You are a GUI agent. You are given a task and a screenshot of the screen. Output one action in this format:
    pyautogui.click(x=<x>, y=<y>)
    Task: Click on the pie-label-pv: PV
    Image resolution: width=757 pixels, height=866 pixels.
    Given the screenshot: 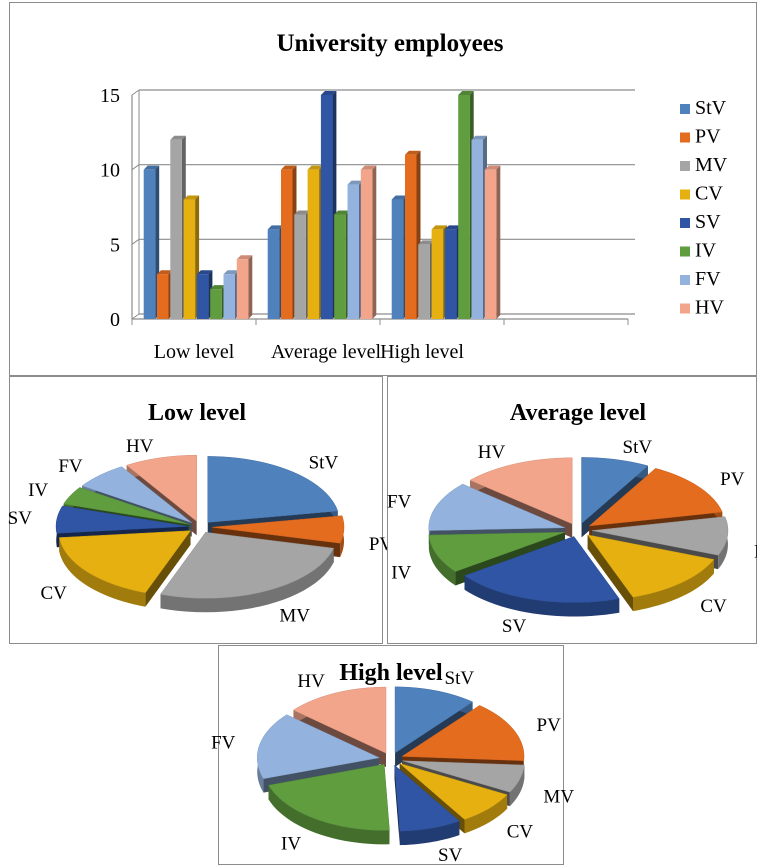 What is the action you would take?
    pyautogui.click(x=549, y=725)
    